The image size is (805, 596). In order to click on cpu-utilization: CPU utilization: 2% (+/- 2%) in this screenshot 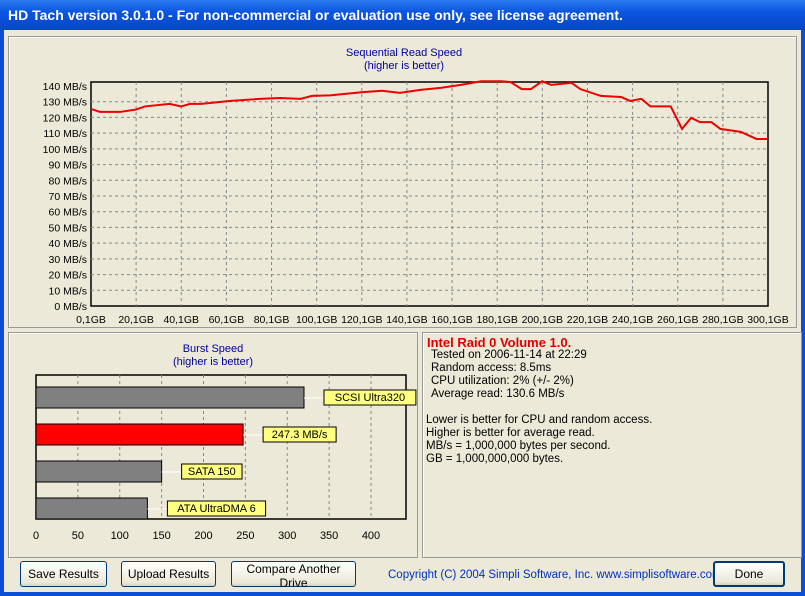, I will do `click(502, 381)`.